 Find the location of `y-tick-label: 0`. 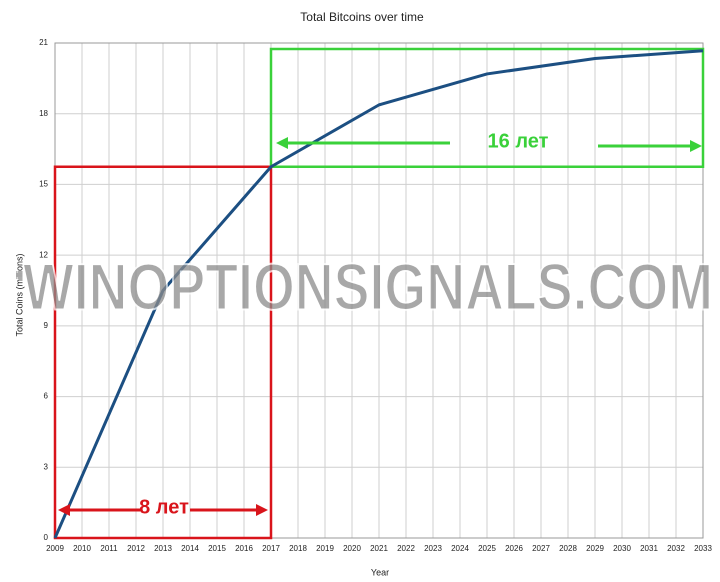

y-tick-label: 0 is located at coordinates (46, 537).